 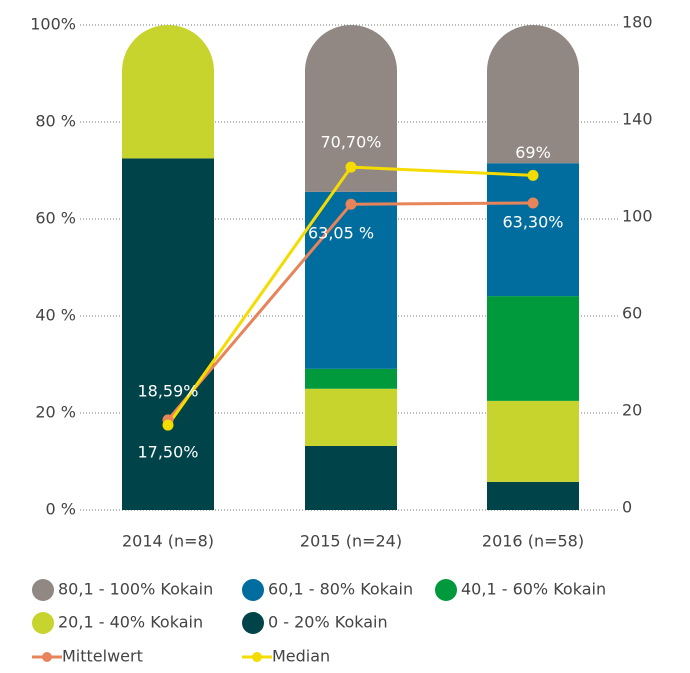 I want to click on y2-tick-label: 100, so click(x=637, y=216).